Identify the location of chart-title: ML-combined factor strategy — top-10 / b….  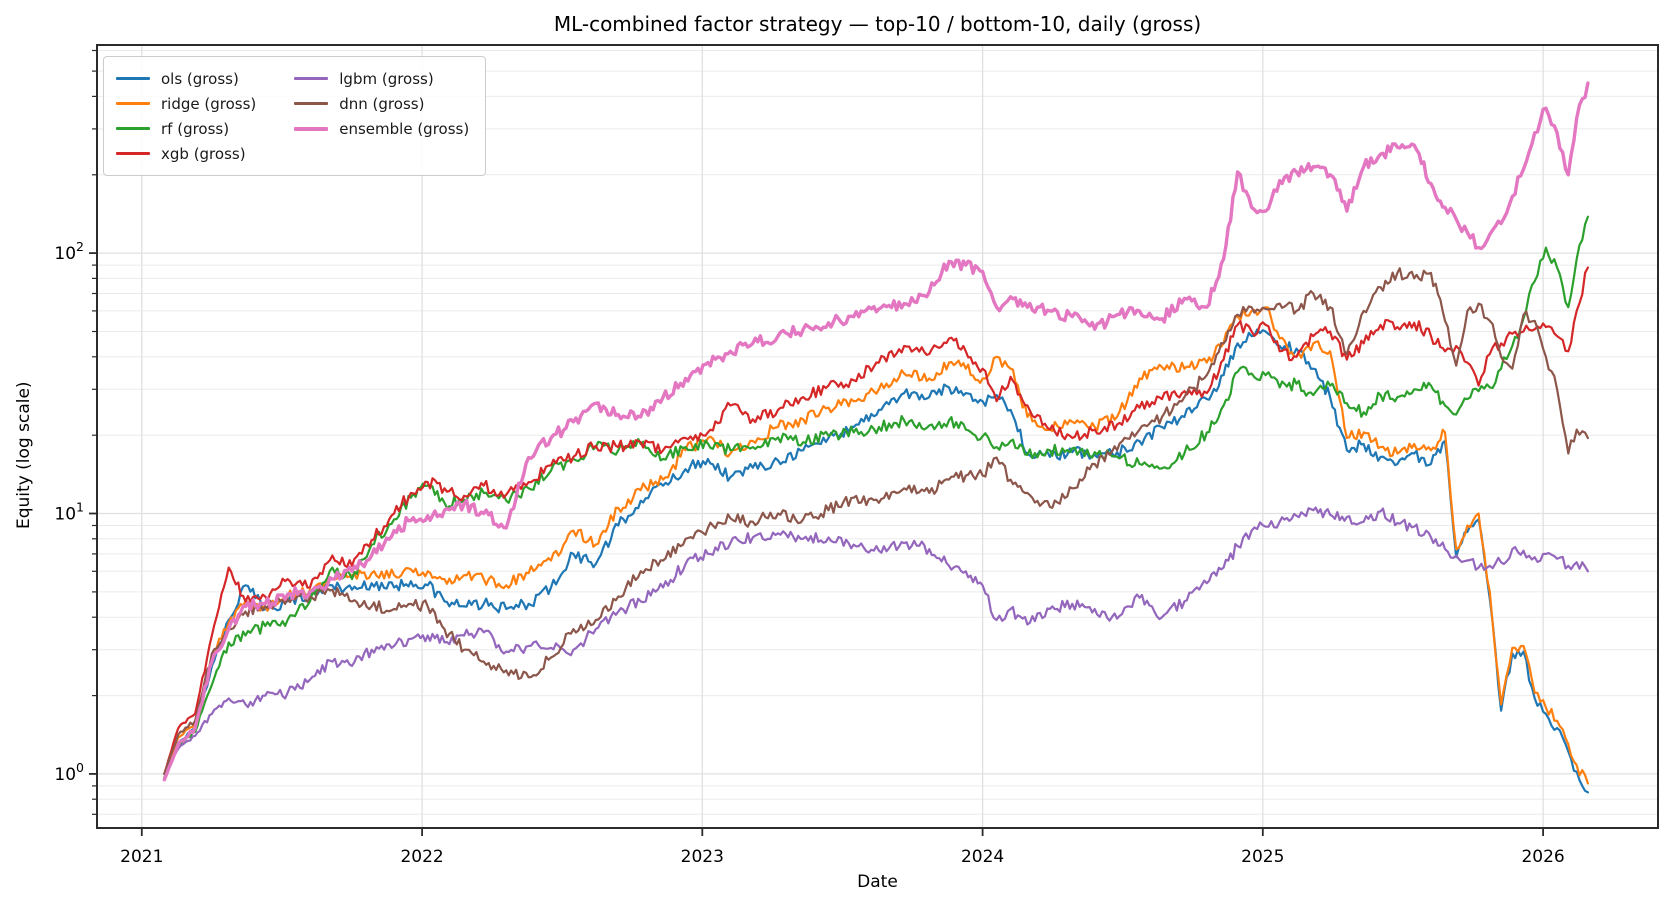
(877, 24).